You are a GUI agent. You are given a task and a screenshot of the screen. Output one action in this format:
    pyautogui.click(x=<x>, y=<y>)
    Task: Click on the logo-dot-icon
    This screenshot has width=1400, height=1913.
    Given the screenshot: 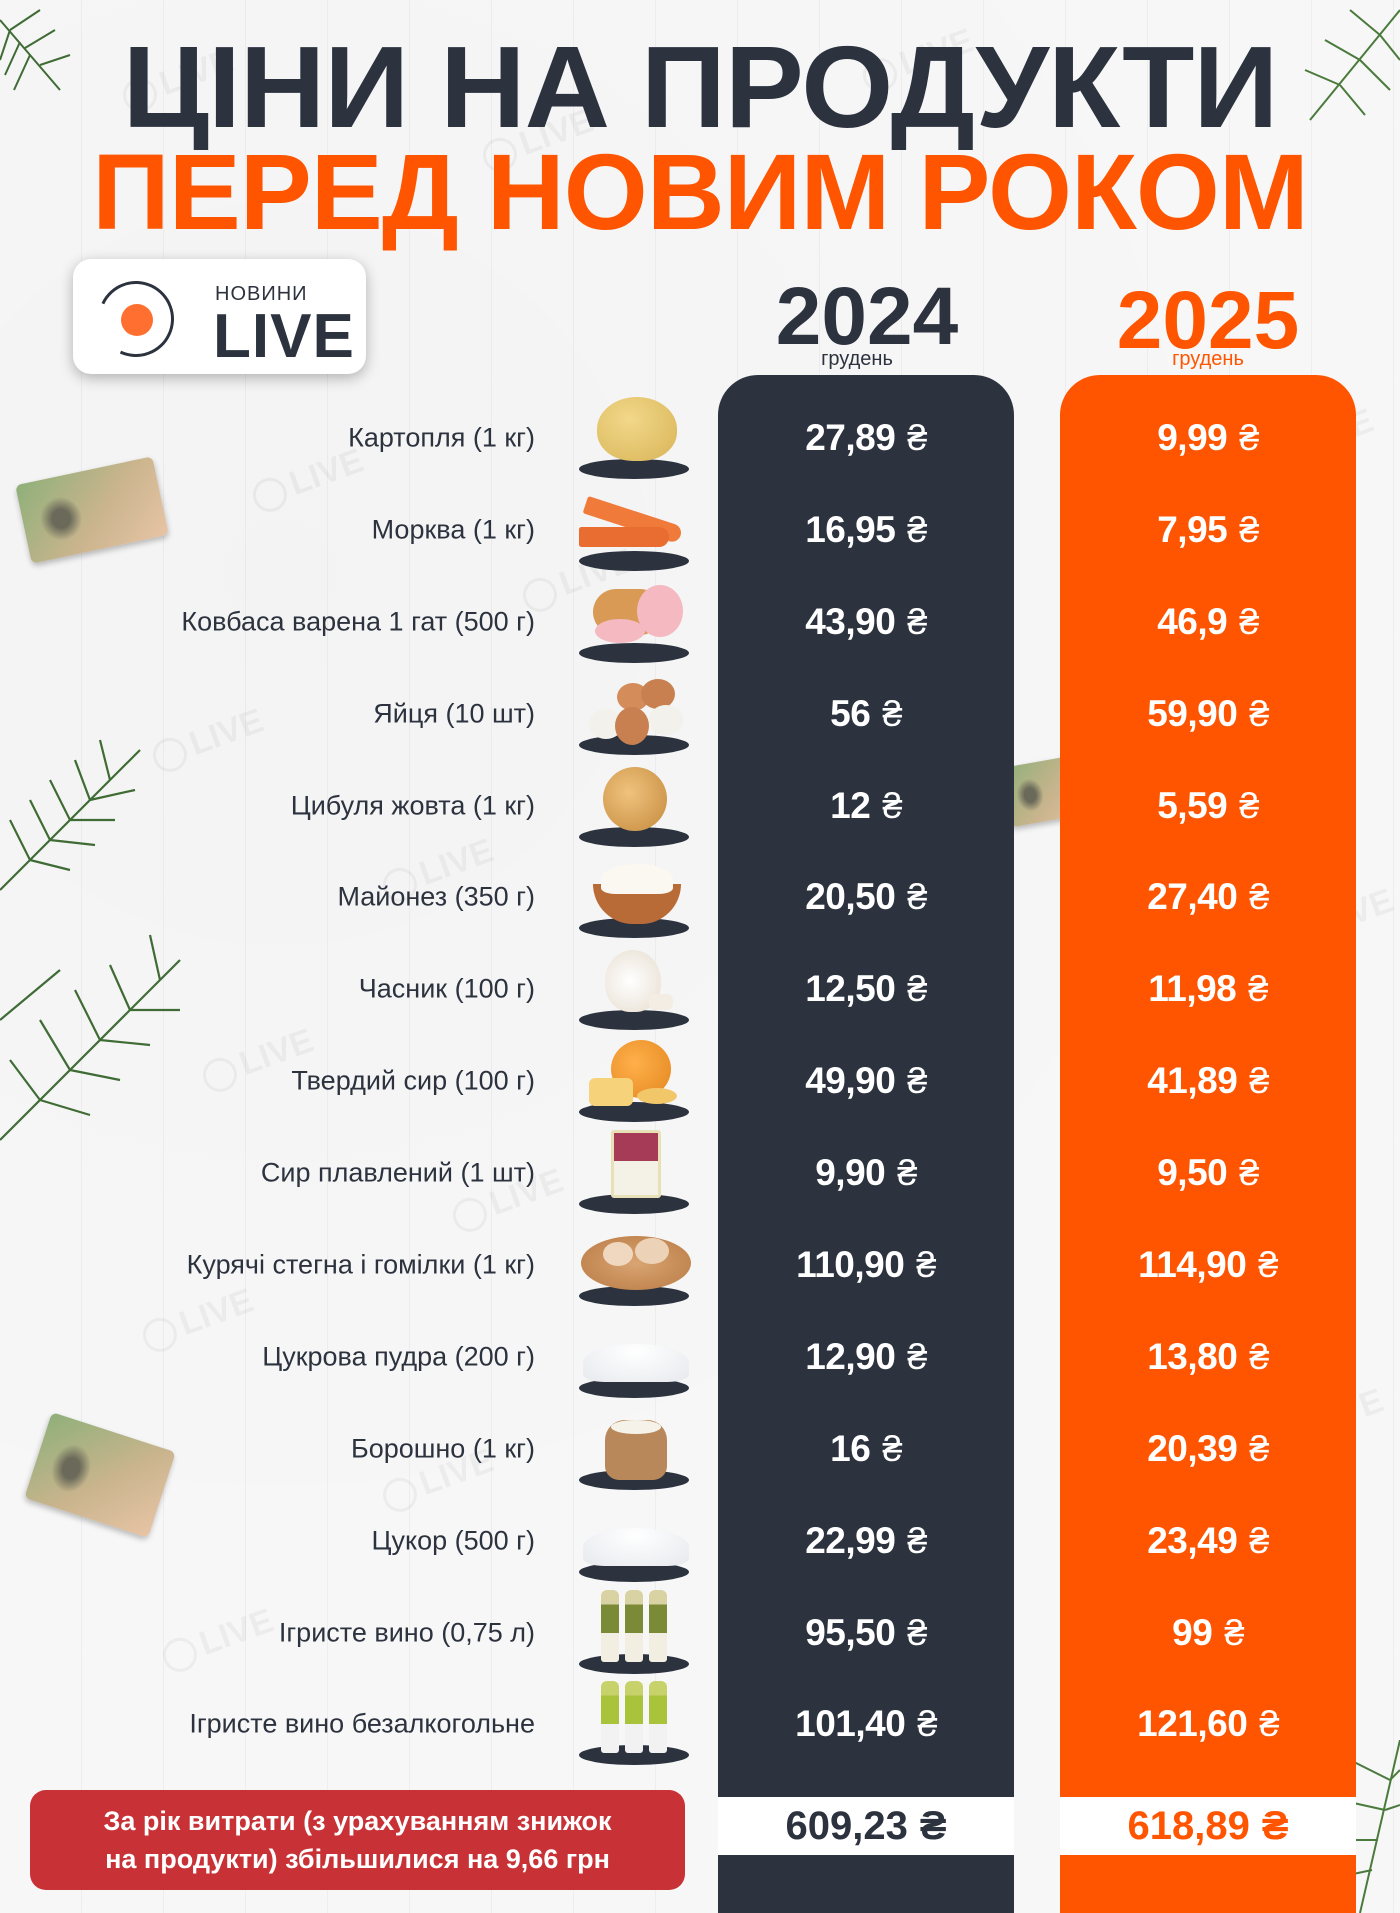 What is the action you would take?
    pyautogui.click(x=137, y=320)
    